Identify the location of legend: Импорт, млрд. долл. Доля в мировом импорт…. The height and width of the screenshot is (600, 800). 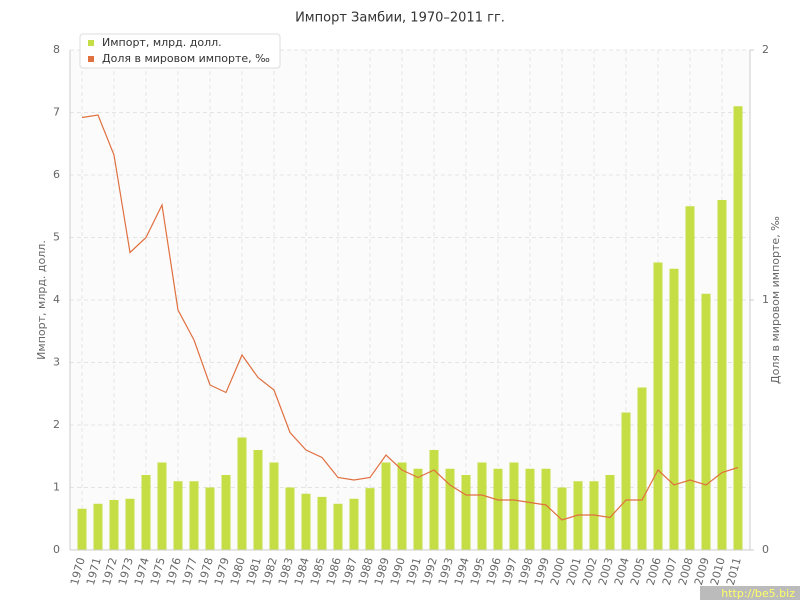
(180, 51).